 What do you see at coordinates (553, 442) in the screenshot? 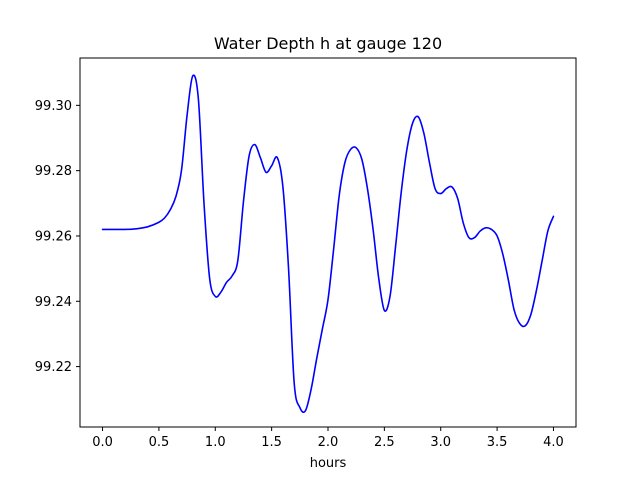
I see `x-tick-label: 4.0` at bounding box center [553, 442].